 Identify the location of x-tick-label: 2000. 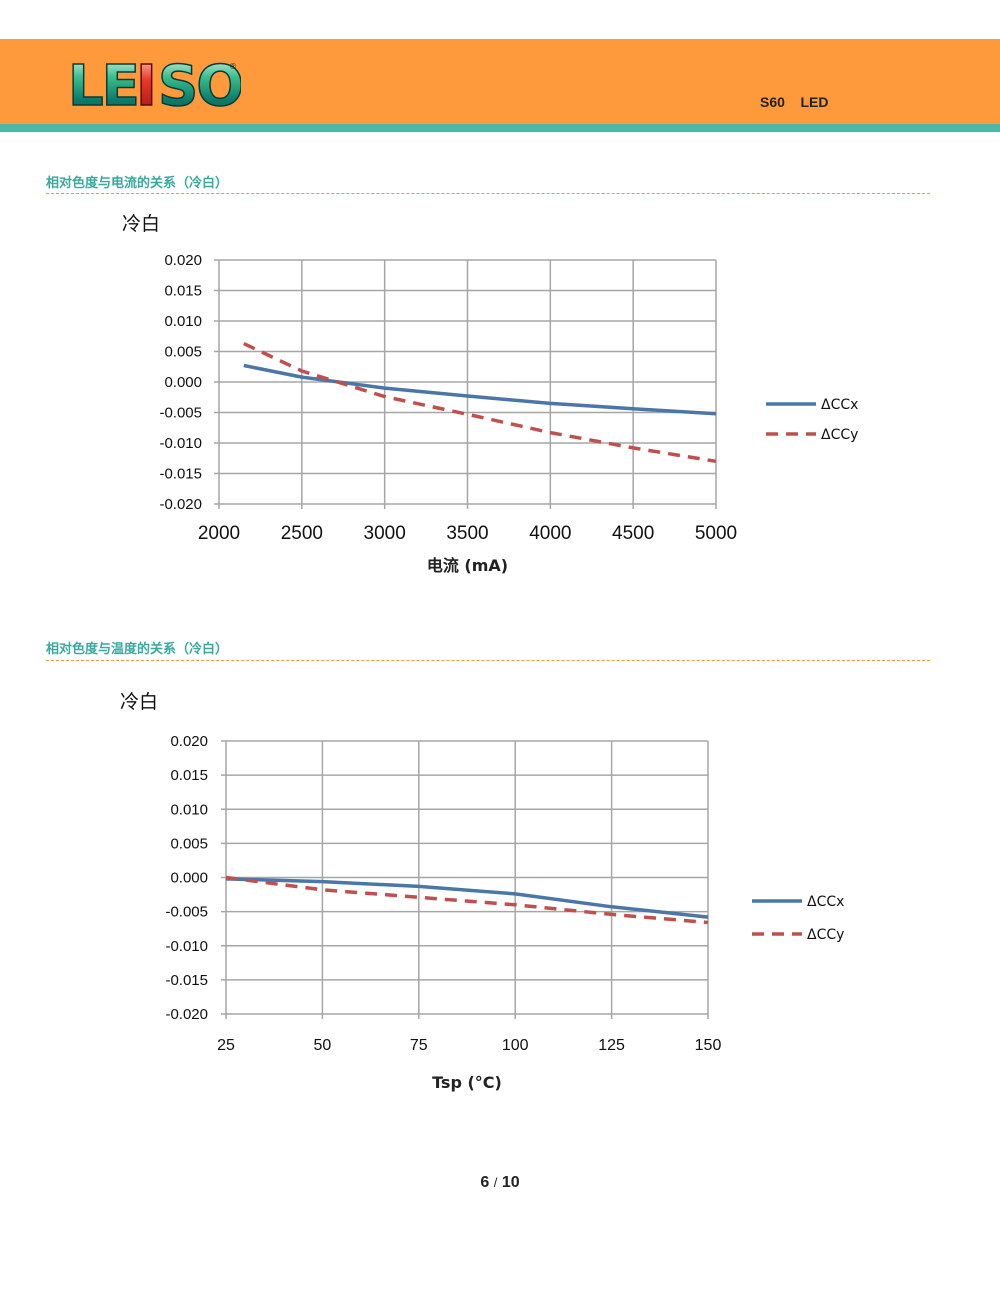
(219, 533).